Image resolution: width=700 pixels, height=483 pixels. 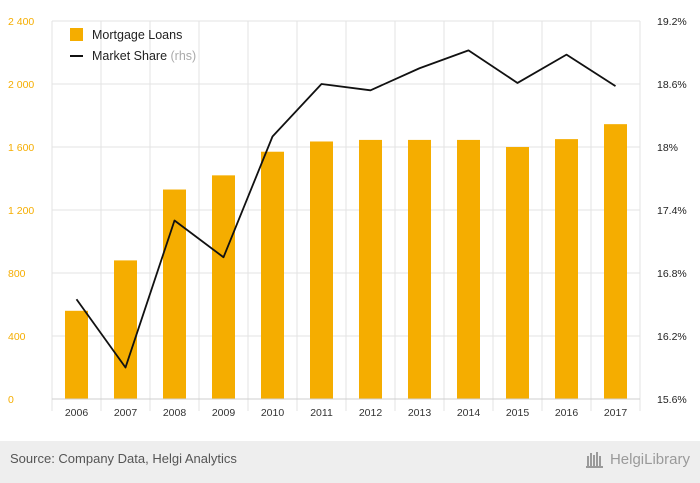 I want to click on x-tick-label: 2015, so click(x=518, y=413).